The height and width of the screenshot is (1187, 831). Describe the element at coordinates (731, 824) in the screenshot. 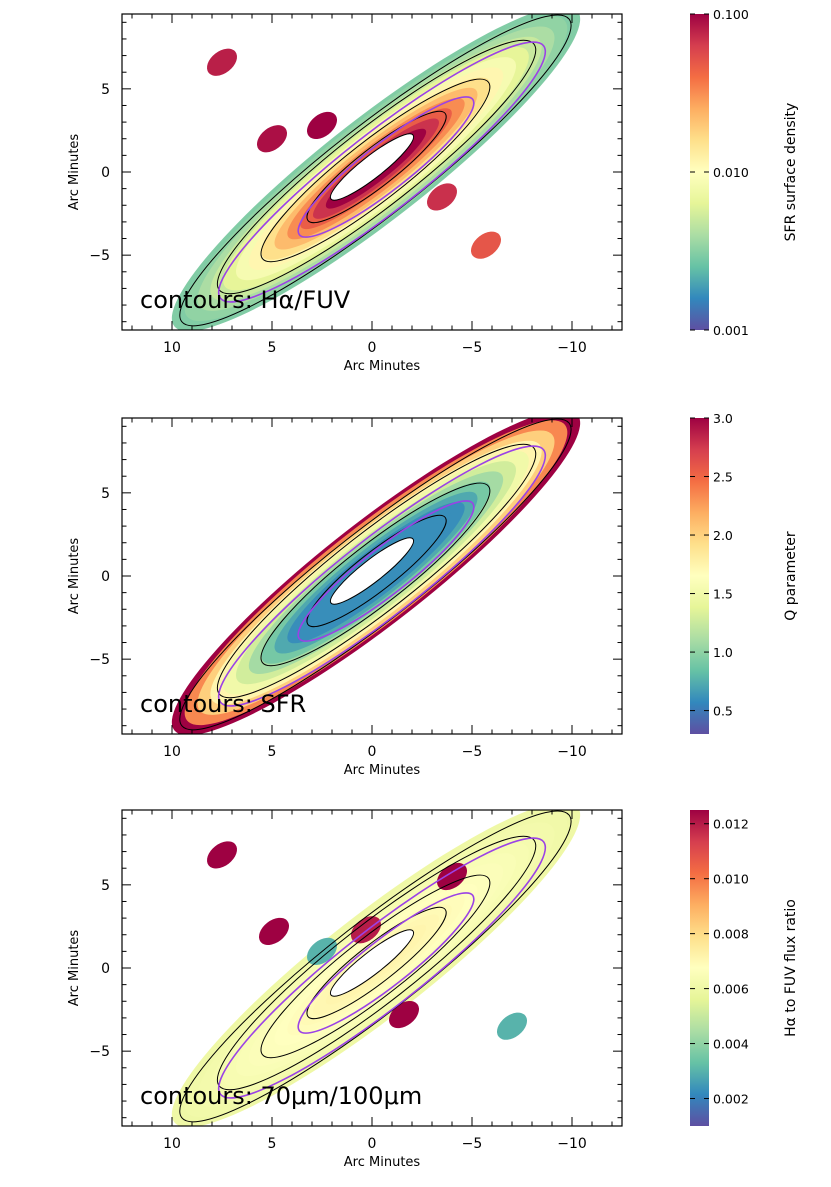

I see `colorbar-tick-label: 0.012` at that location.